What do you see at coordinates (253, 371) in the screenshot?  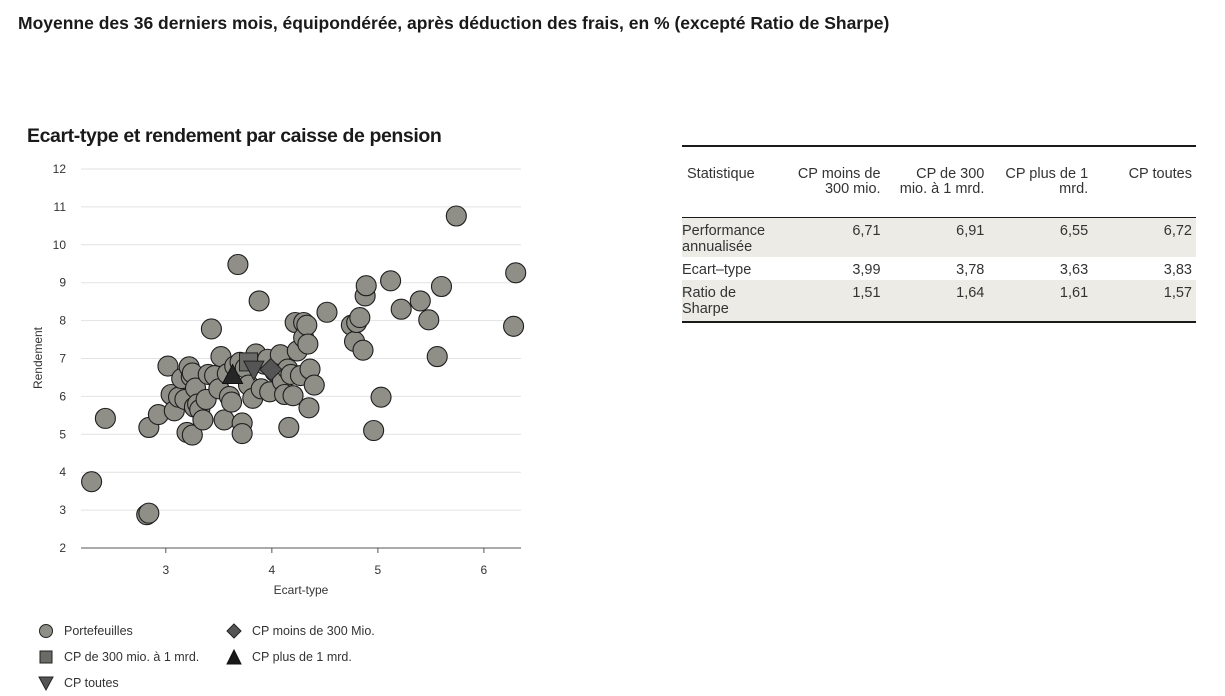 I see `triangle-down-marker` at bounding box center [253, 371].